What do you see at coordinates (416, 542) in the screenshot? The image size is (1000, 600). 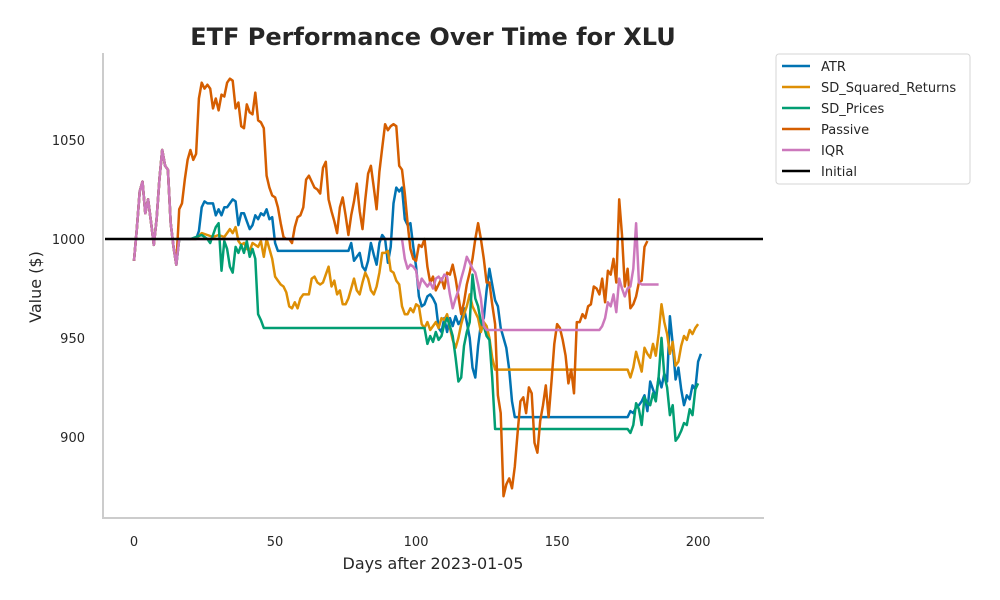 I see `x-tick-label: 100` at bounding box center [416, 542].